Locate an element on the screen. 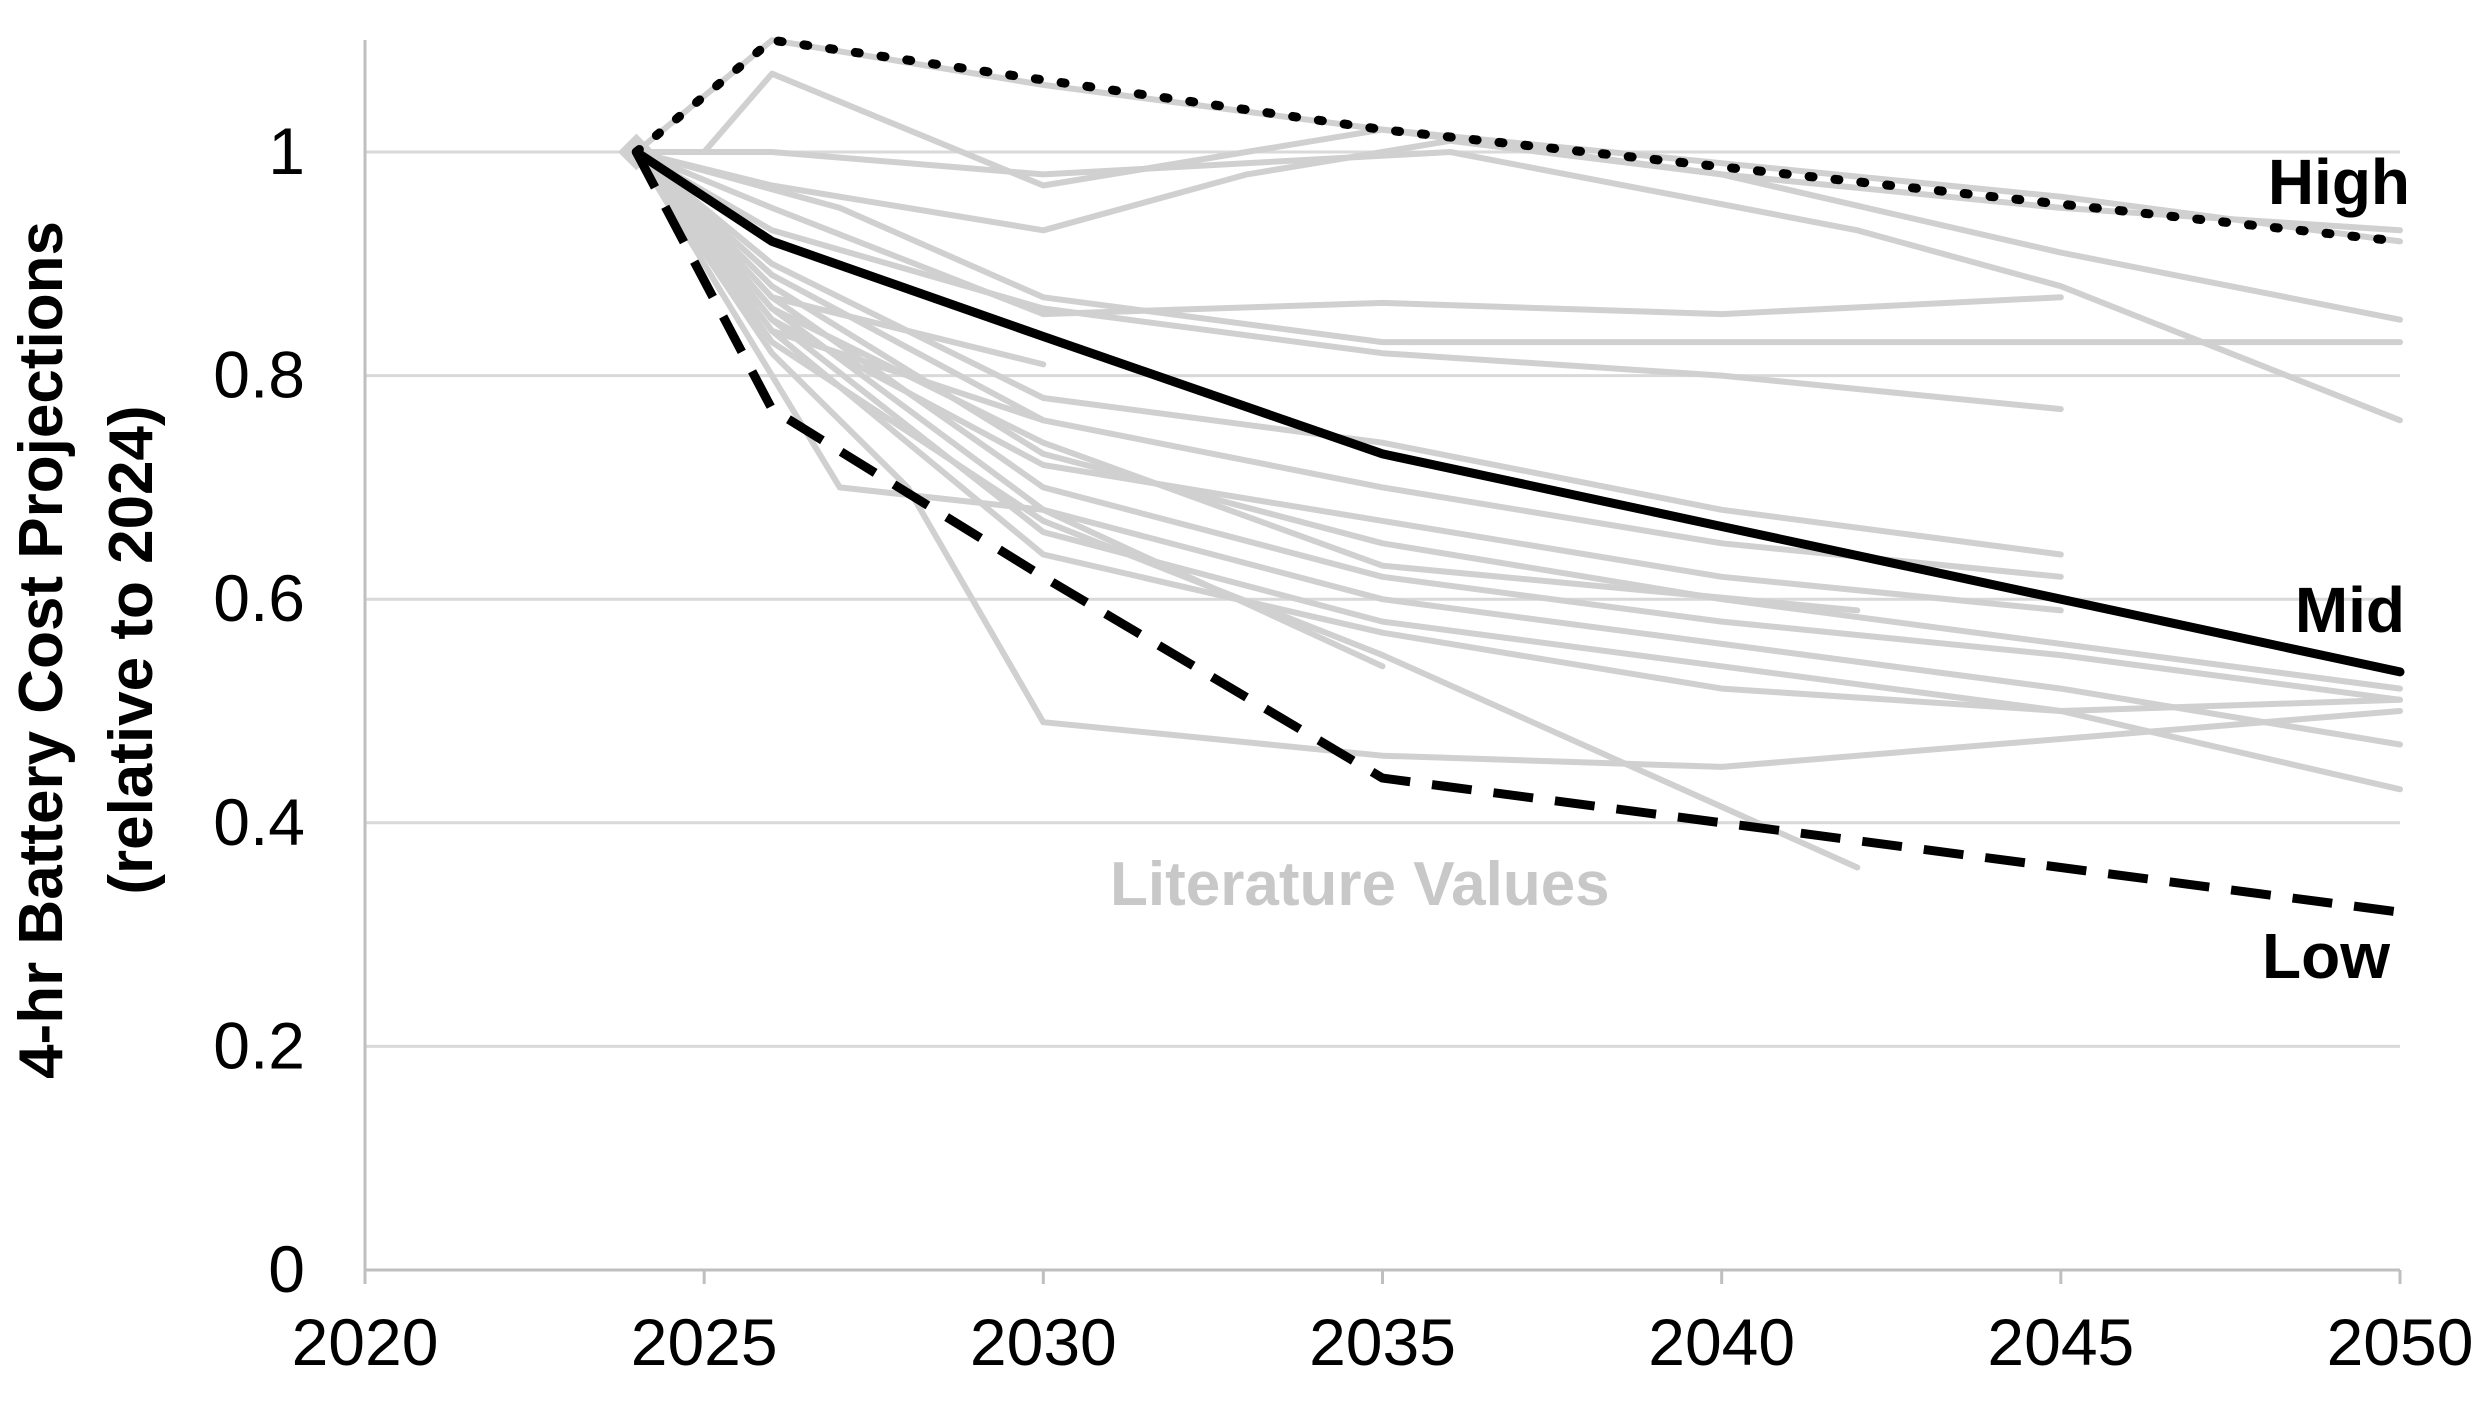  y-tick-label-0.2: 0.2 is located at coordinates (259, 1045).